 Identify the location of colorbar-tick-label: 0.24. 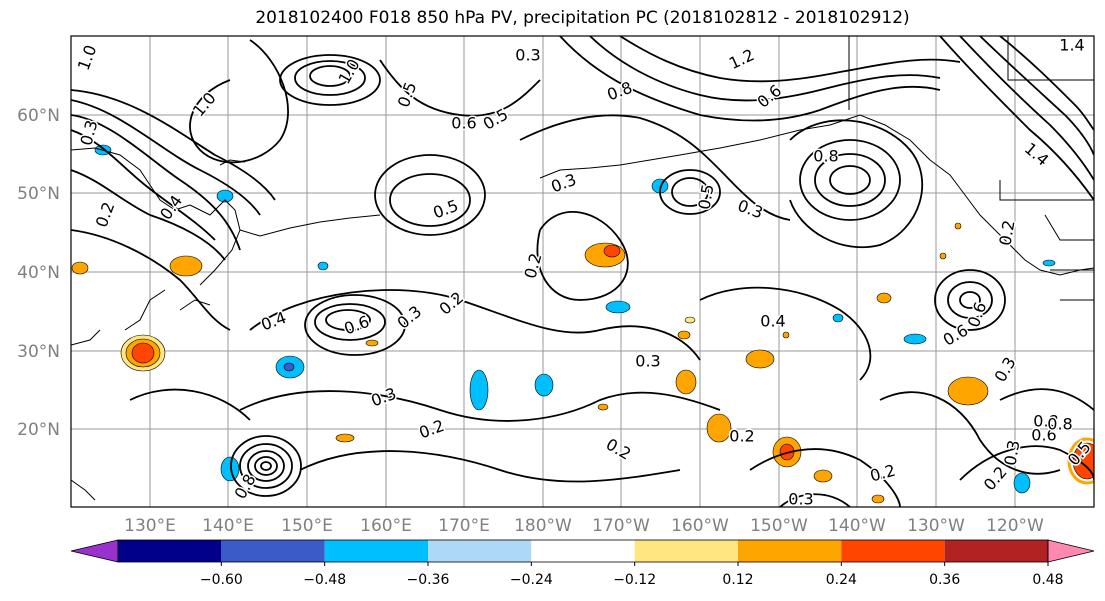
(841, 580).